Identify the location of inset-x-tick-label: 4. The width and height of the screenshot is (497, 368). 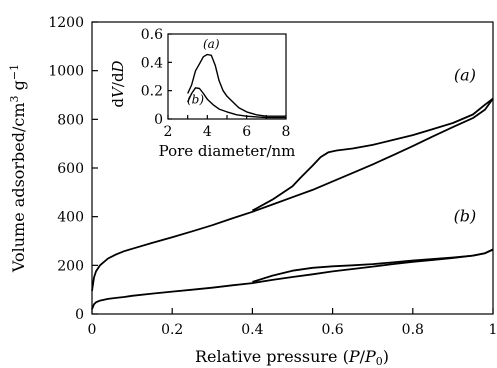
(207, 132).